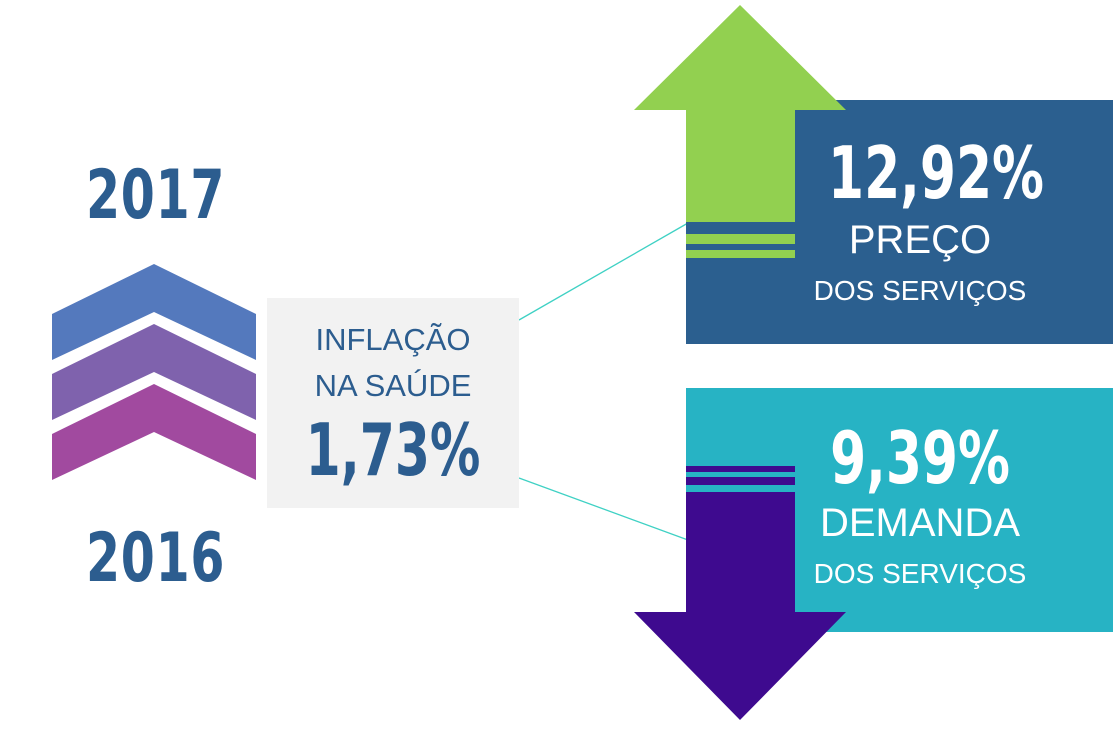  Describe the element at coordinates (740, 131) in the screenshot. I see `up-arrow-icon` at that location.